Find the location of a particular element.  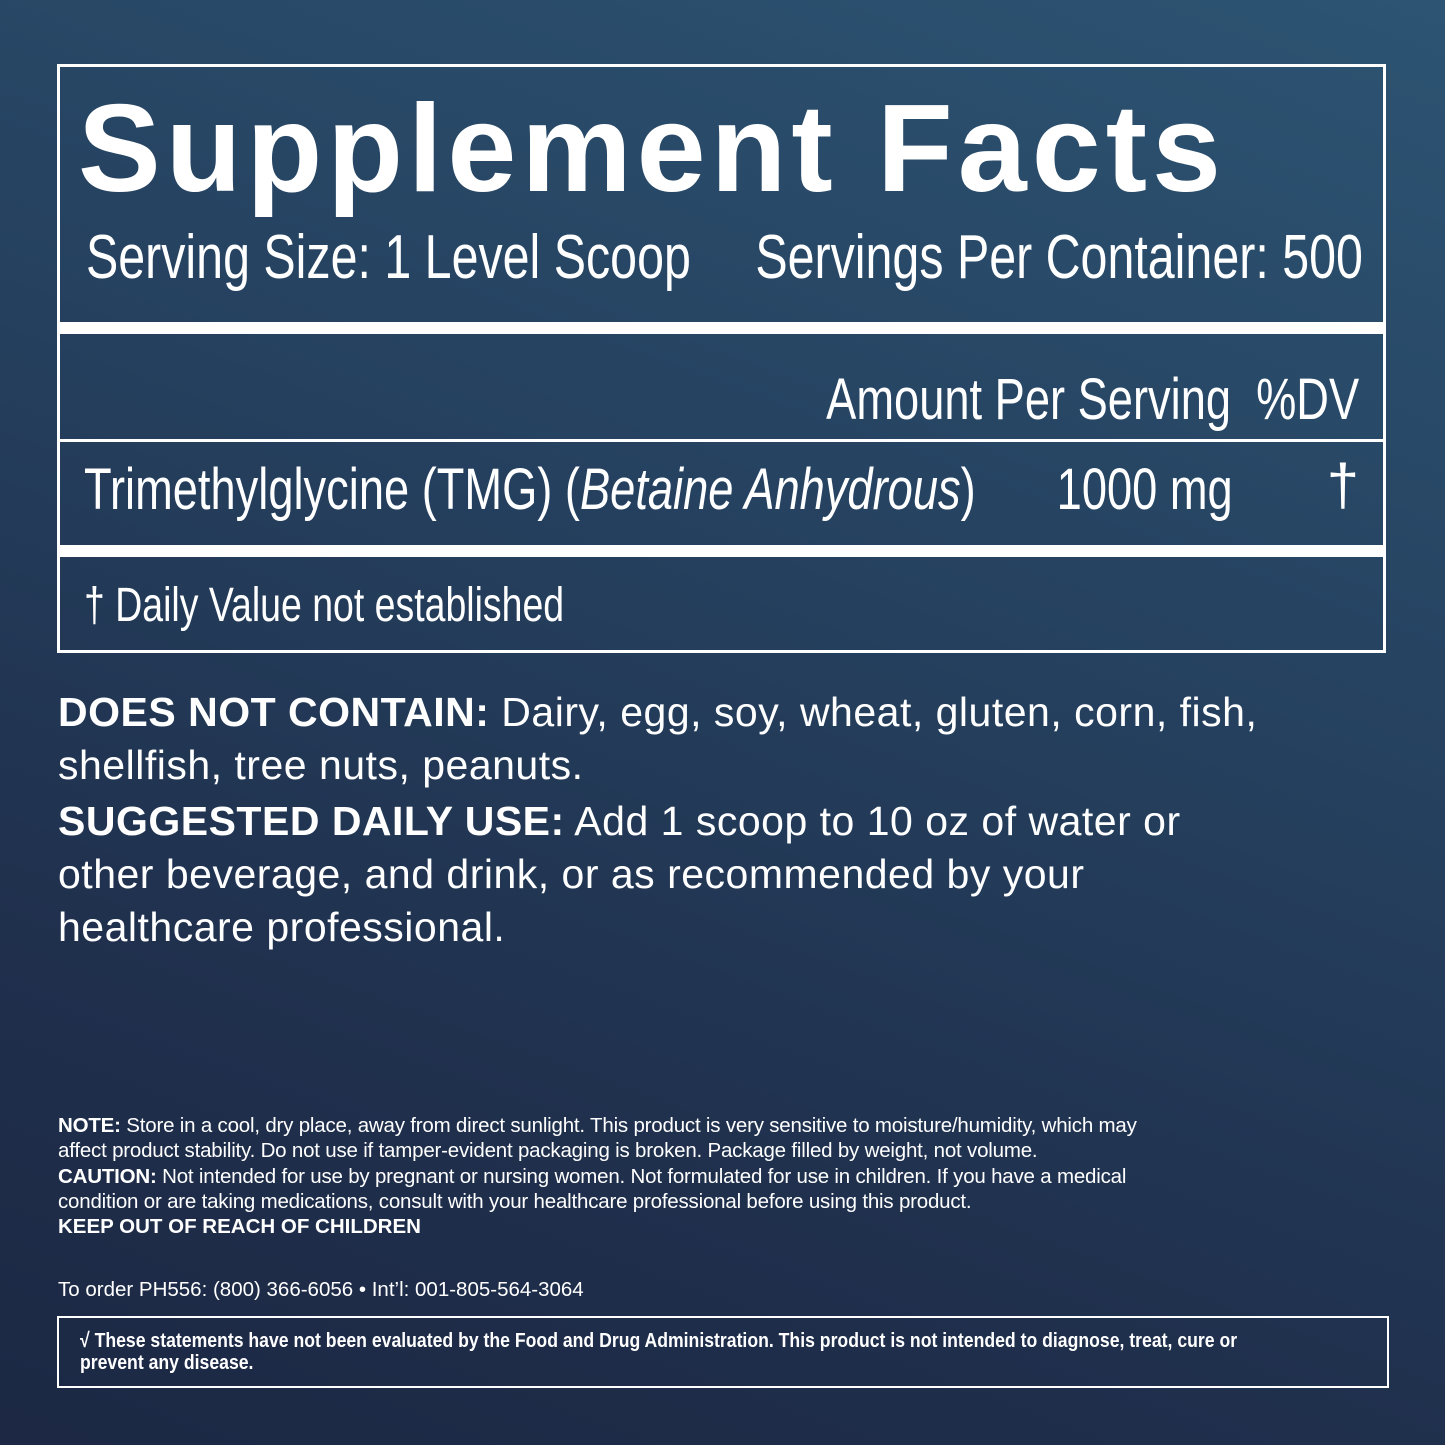

divider is located at coordinates (721, 440).